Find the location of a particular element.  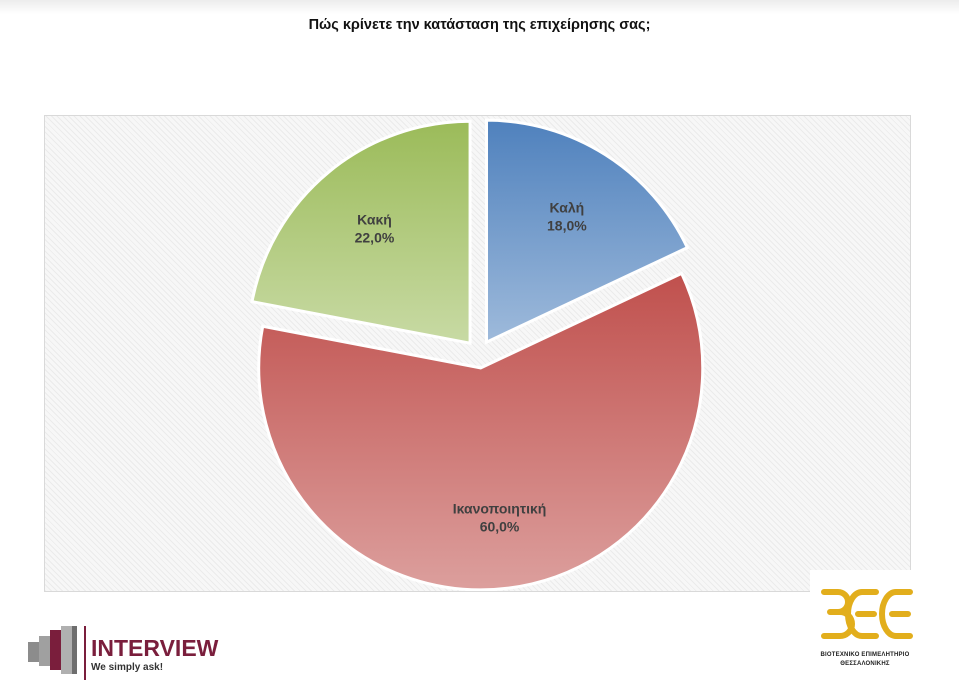

interview-tagline: We simply ask! is located at coordinates (127, 667).